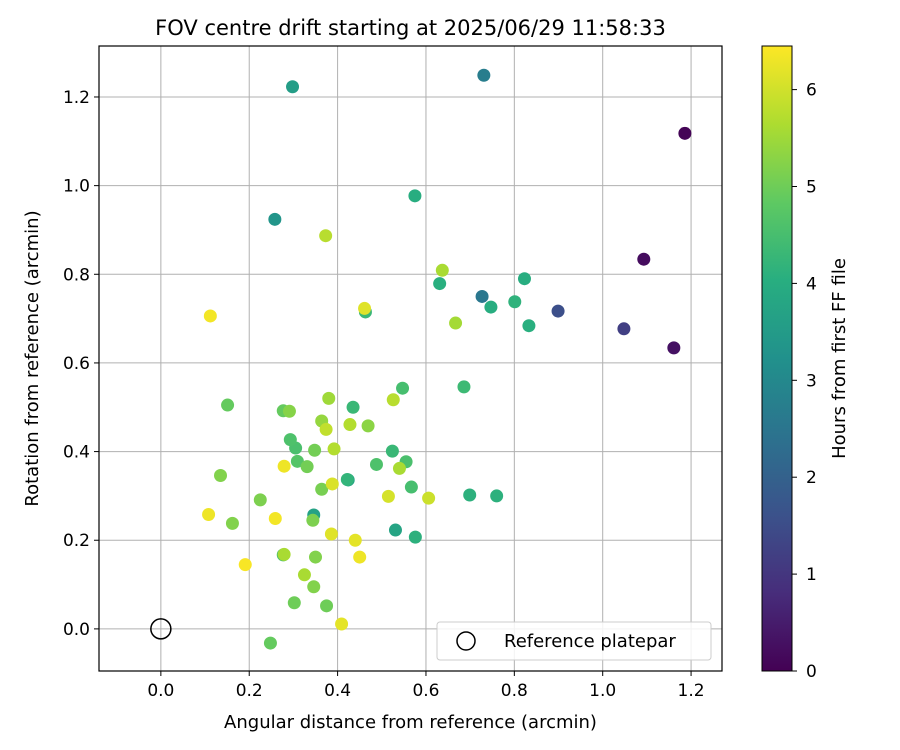 The height and width of the screenshot is (750, 900). What do you see at coordinates (811, 575) in the screenshot?
I see `colorbar-tick-label: 1` at bounding box center [811, 575].